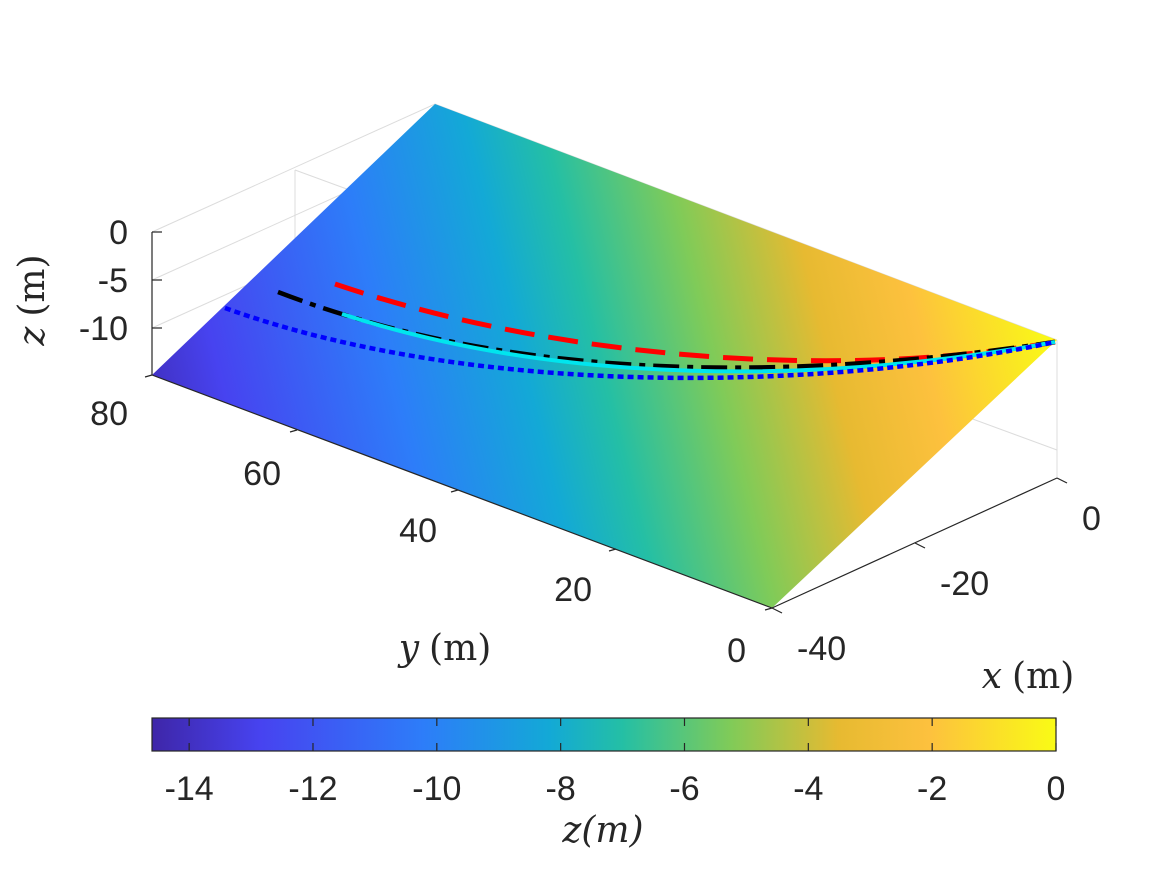 This screenshot has width=1167, height=875. Describe the element at coordinates (189, 789) in the screenshot. I see `colorbar-tick-label: -14` at that location.